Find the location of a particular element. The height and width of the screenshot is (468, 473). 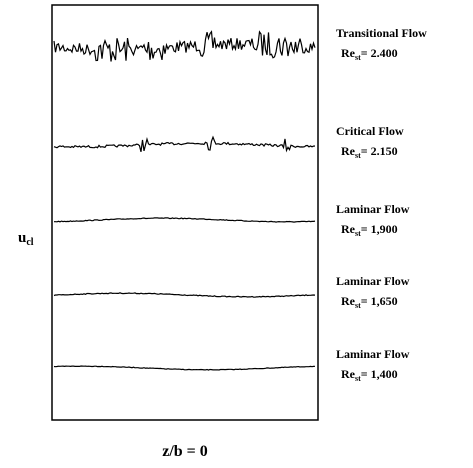

re-value: = 1,400 is located at coordinates (379, 374).